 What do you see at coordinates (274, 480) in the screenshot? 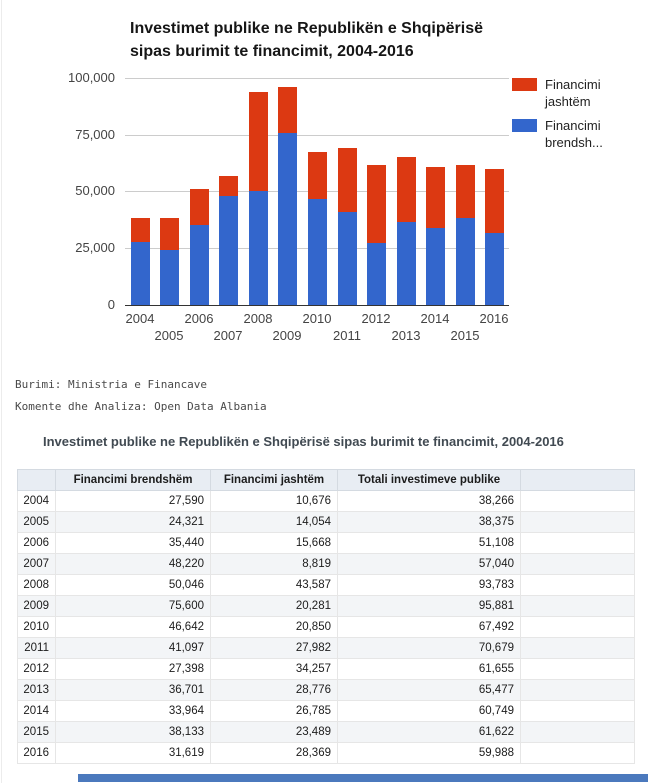
I see `column-header: Financimi jashtëm` at bounding box center [274, 480].